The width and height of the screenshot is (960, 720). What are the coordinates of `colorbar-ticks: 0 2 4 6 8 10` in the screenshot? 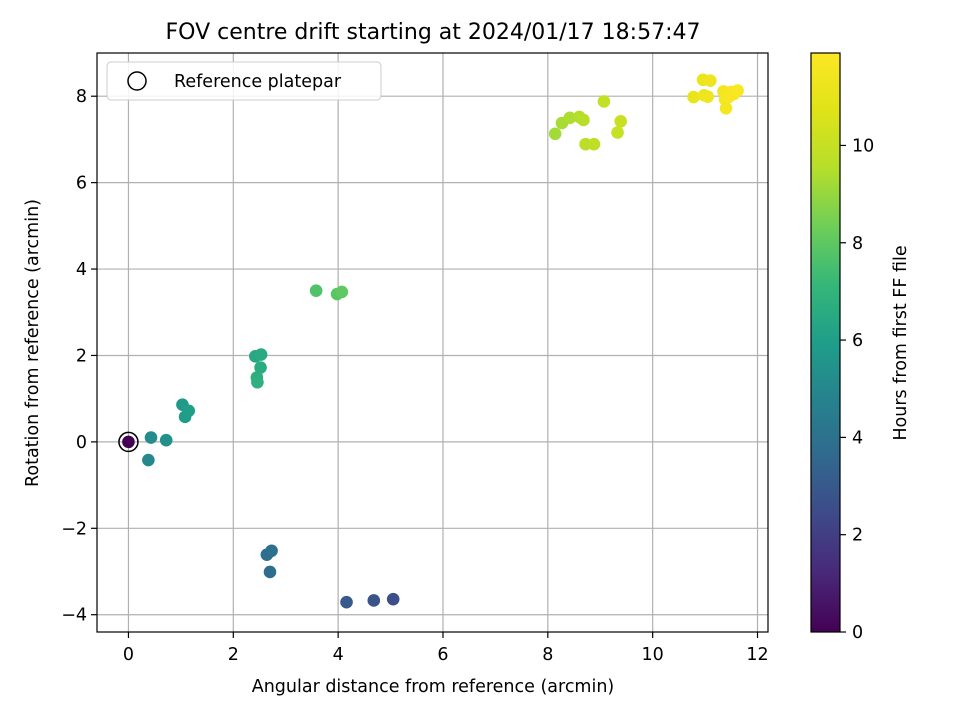 It's located at (857, 389).